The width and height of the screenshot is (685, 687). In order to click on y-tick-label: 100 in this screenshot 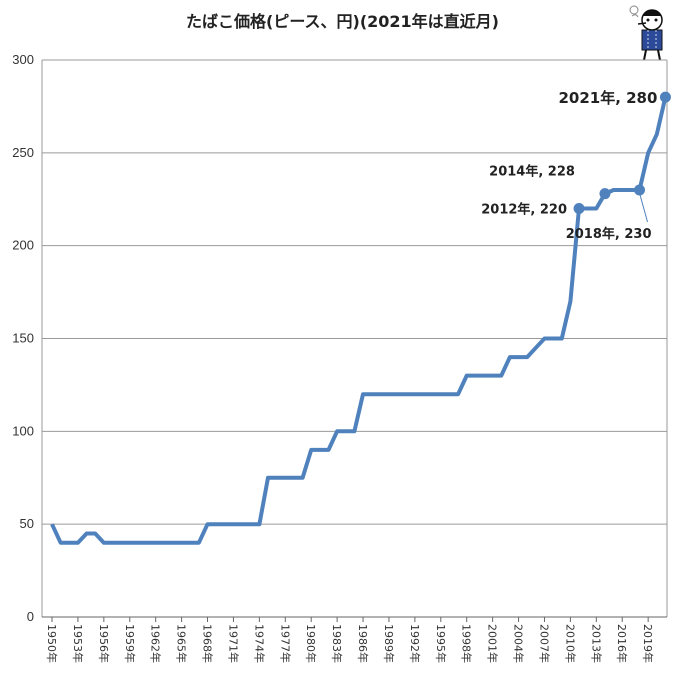, I will do `click(23, 430)`.